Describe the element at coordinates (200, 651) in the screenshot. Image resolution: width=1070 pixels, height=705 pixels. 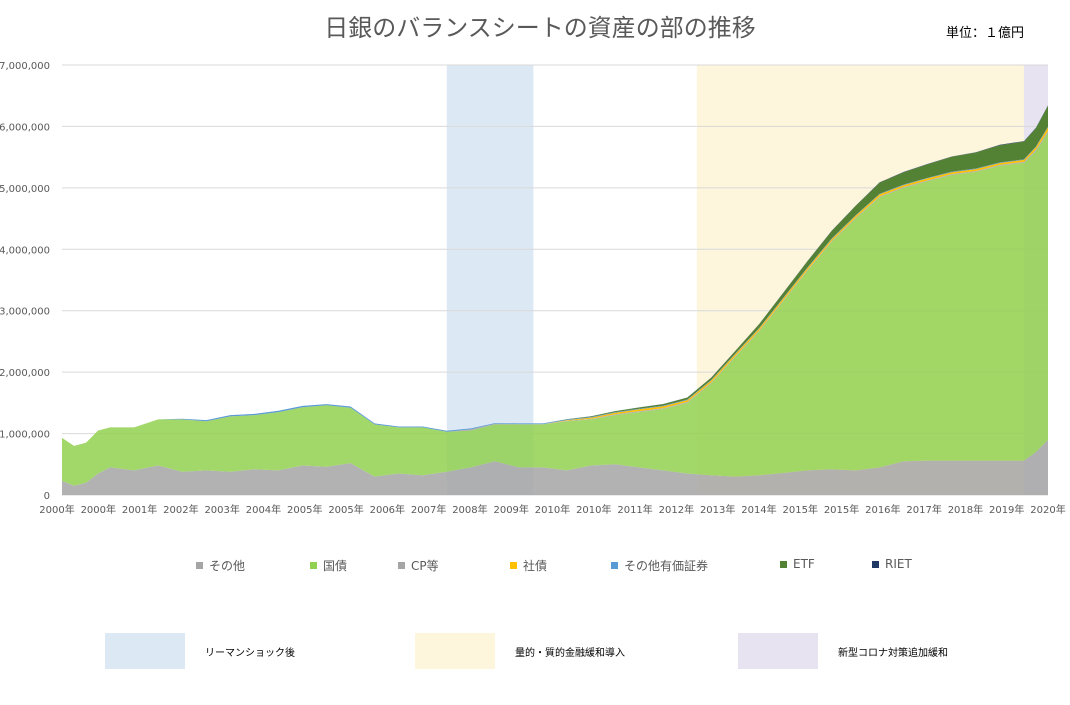
I see `period-legend-item: リーマンショック後` at that location.